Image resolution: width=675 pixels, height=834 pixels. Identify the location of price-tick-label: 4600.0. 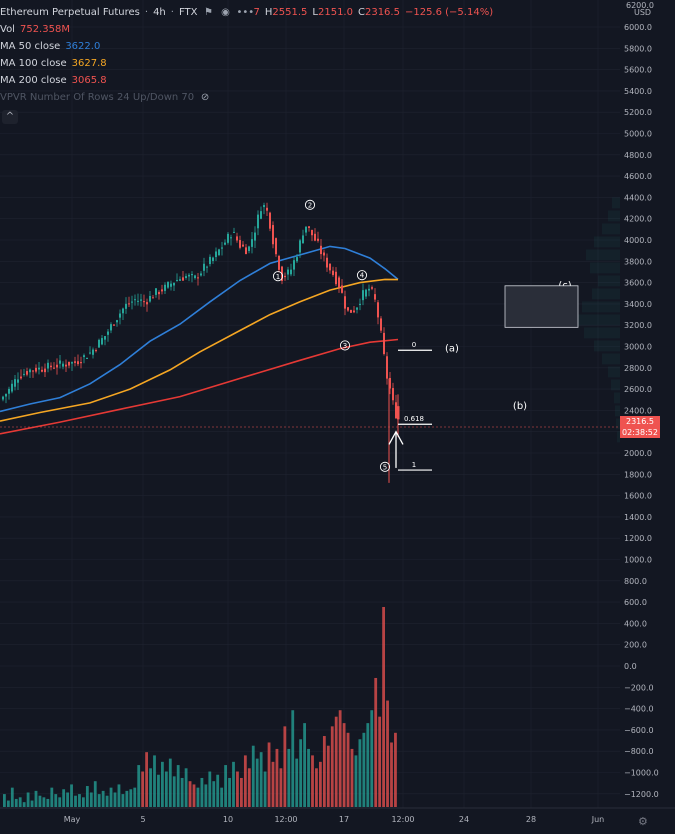
(638, 176).